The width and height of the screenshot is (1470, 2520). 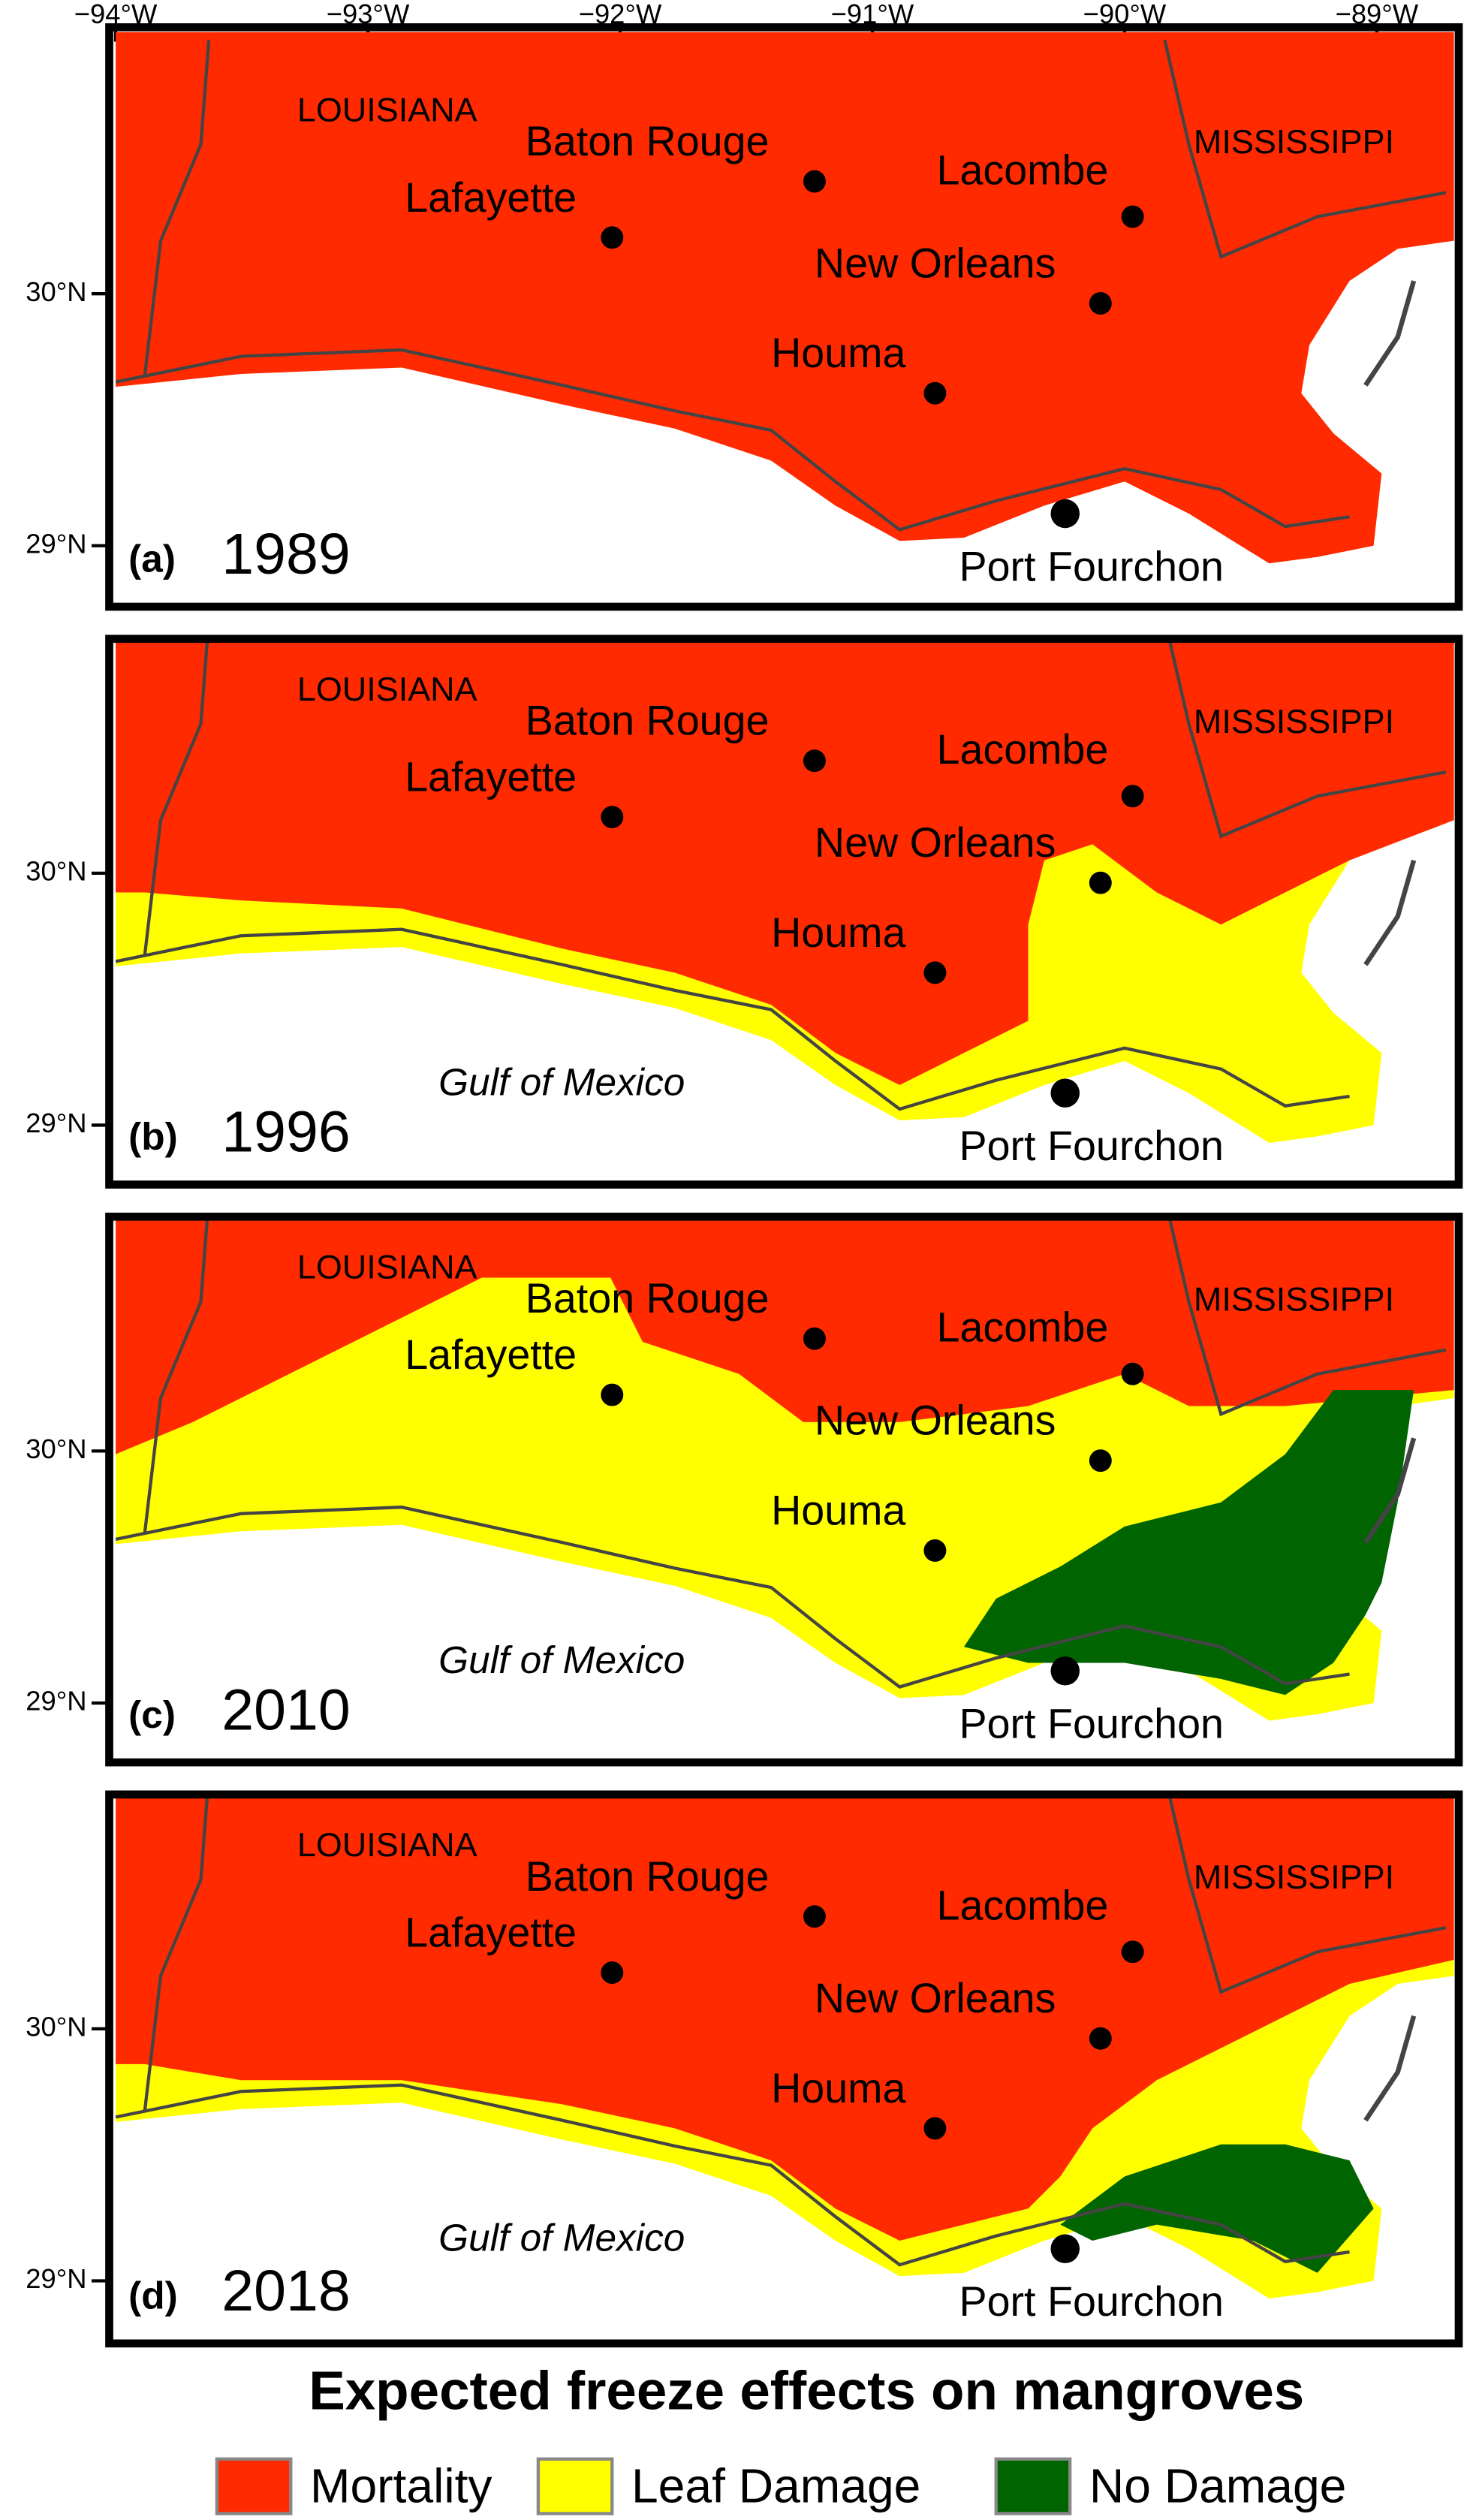 I want to click on legend-label: Mortality, so click(x=401, y=2485).